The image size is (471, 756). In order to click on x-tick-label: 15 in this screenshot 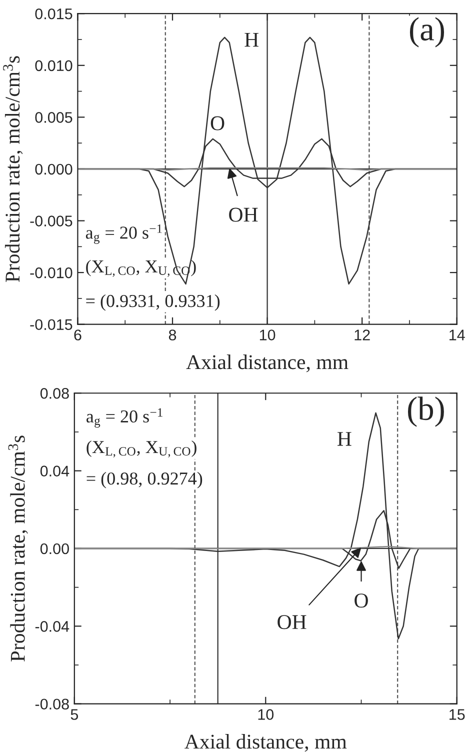, I will do `click(457, 714)`.